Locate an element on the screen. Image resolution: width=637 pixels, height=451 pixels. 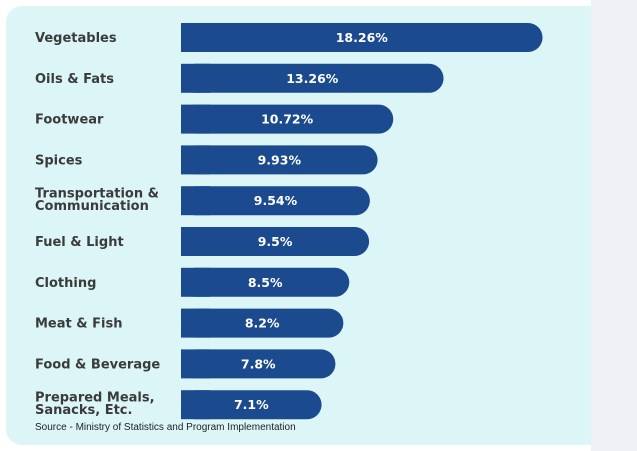
value-label-5: 9.5% is located at coordinates (275, 241).